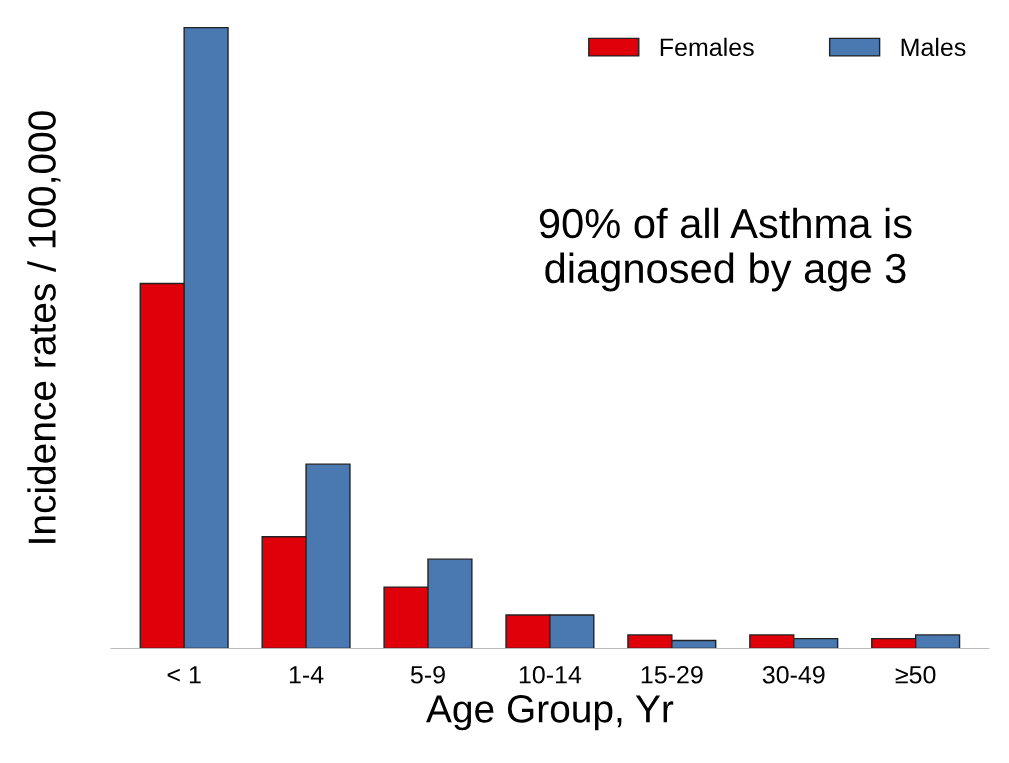 This screenshot has height=763, width=1009. I want to click on y-axis-title: Incidence rates / 100,000, so click(44, 327).